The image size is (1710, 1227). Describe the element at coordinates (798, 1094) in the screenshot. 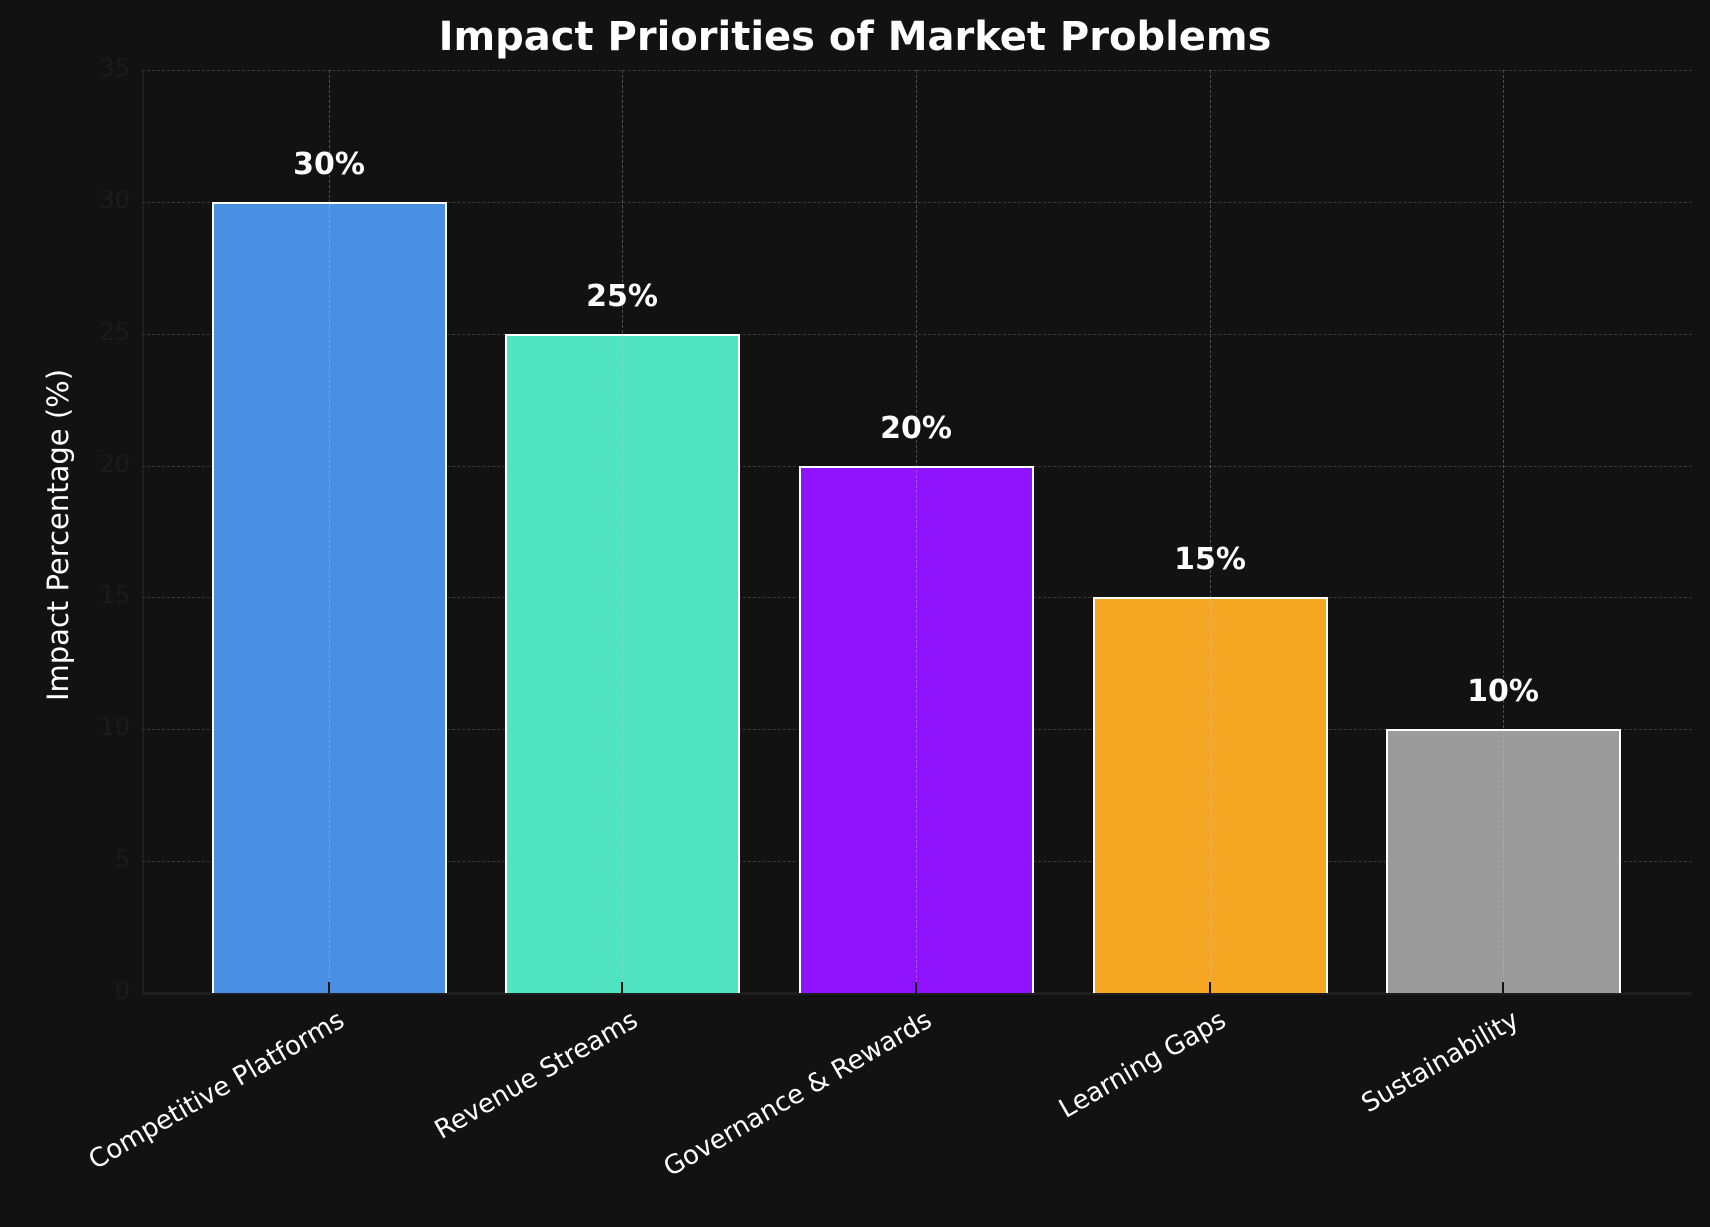

I see `x-tick-label: Governance & Rewards` at that location.